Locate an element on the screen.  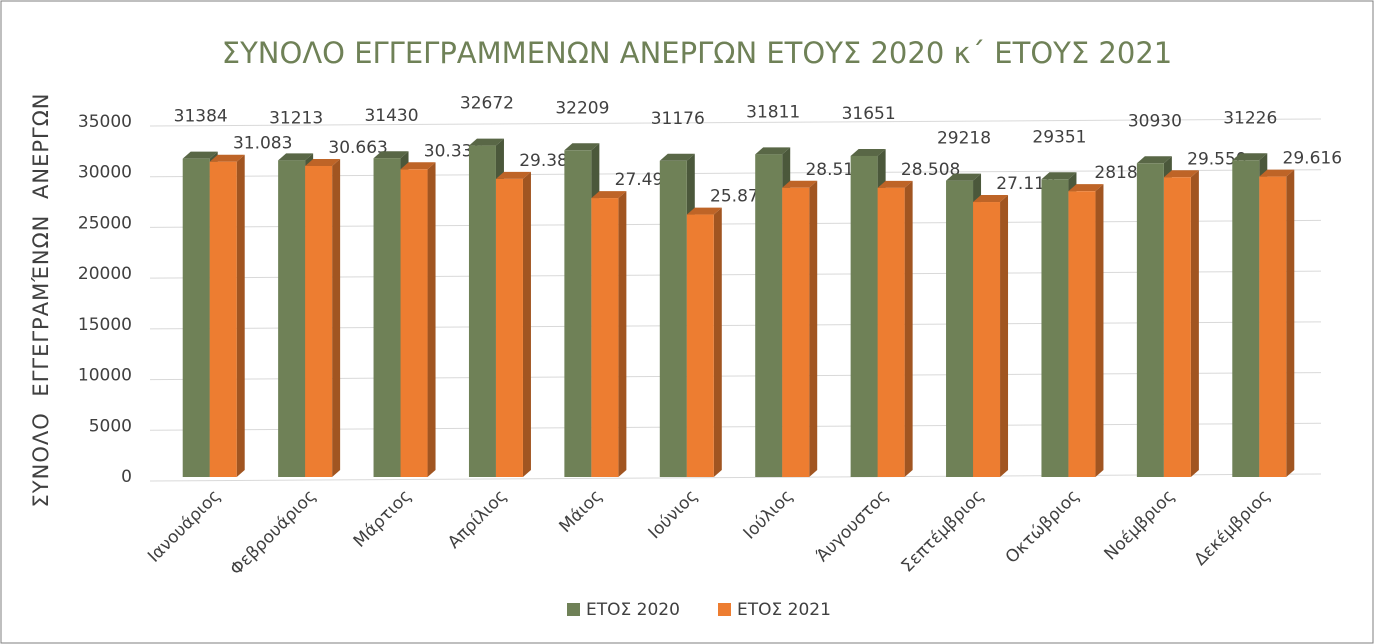
y-tick-label: 5000 is located at coordinates (110, 426).